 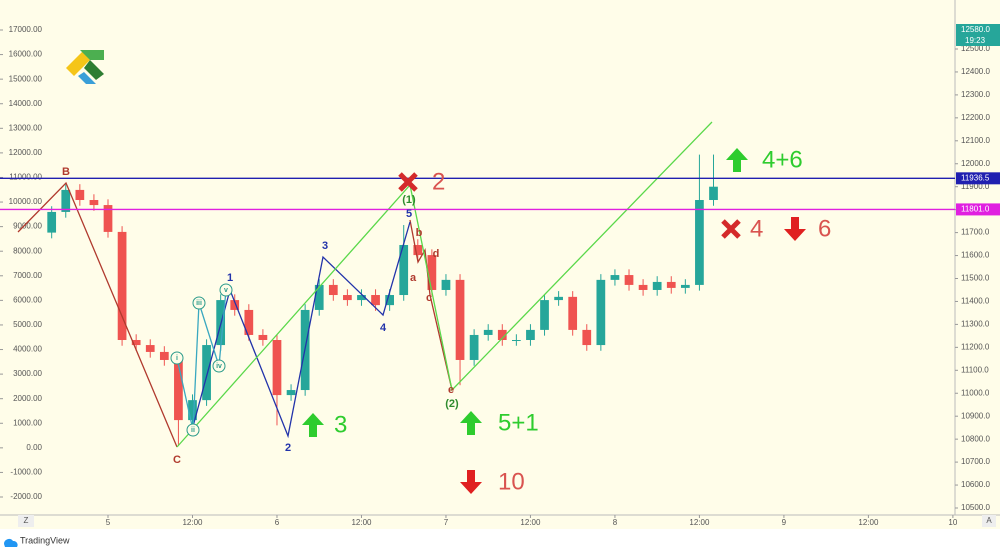 What do you see at coordinates (975, 324) in the screenshot?
I see `y-tick-label: 11300.0` at bounding box center [975, 324].